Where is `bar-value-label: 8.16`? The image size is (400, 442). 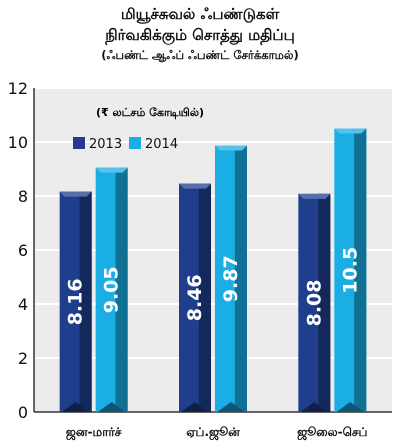 bar-value-label: 8.16 is located at coordinates (76, 301).